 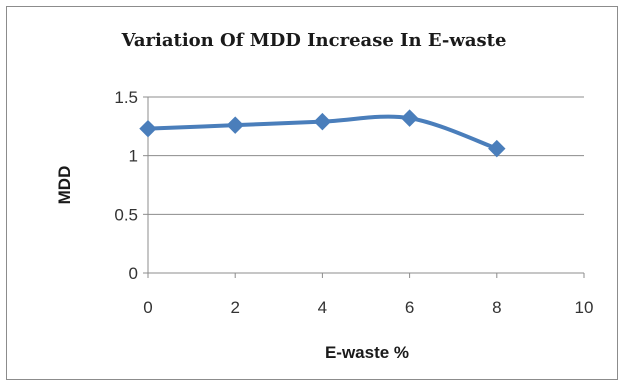 I want to click on x-tick-label: 6, so click(x=409, y=307).